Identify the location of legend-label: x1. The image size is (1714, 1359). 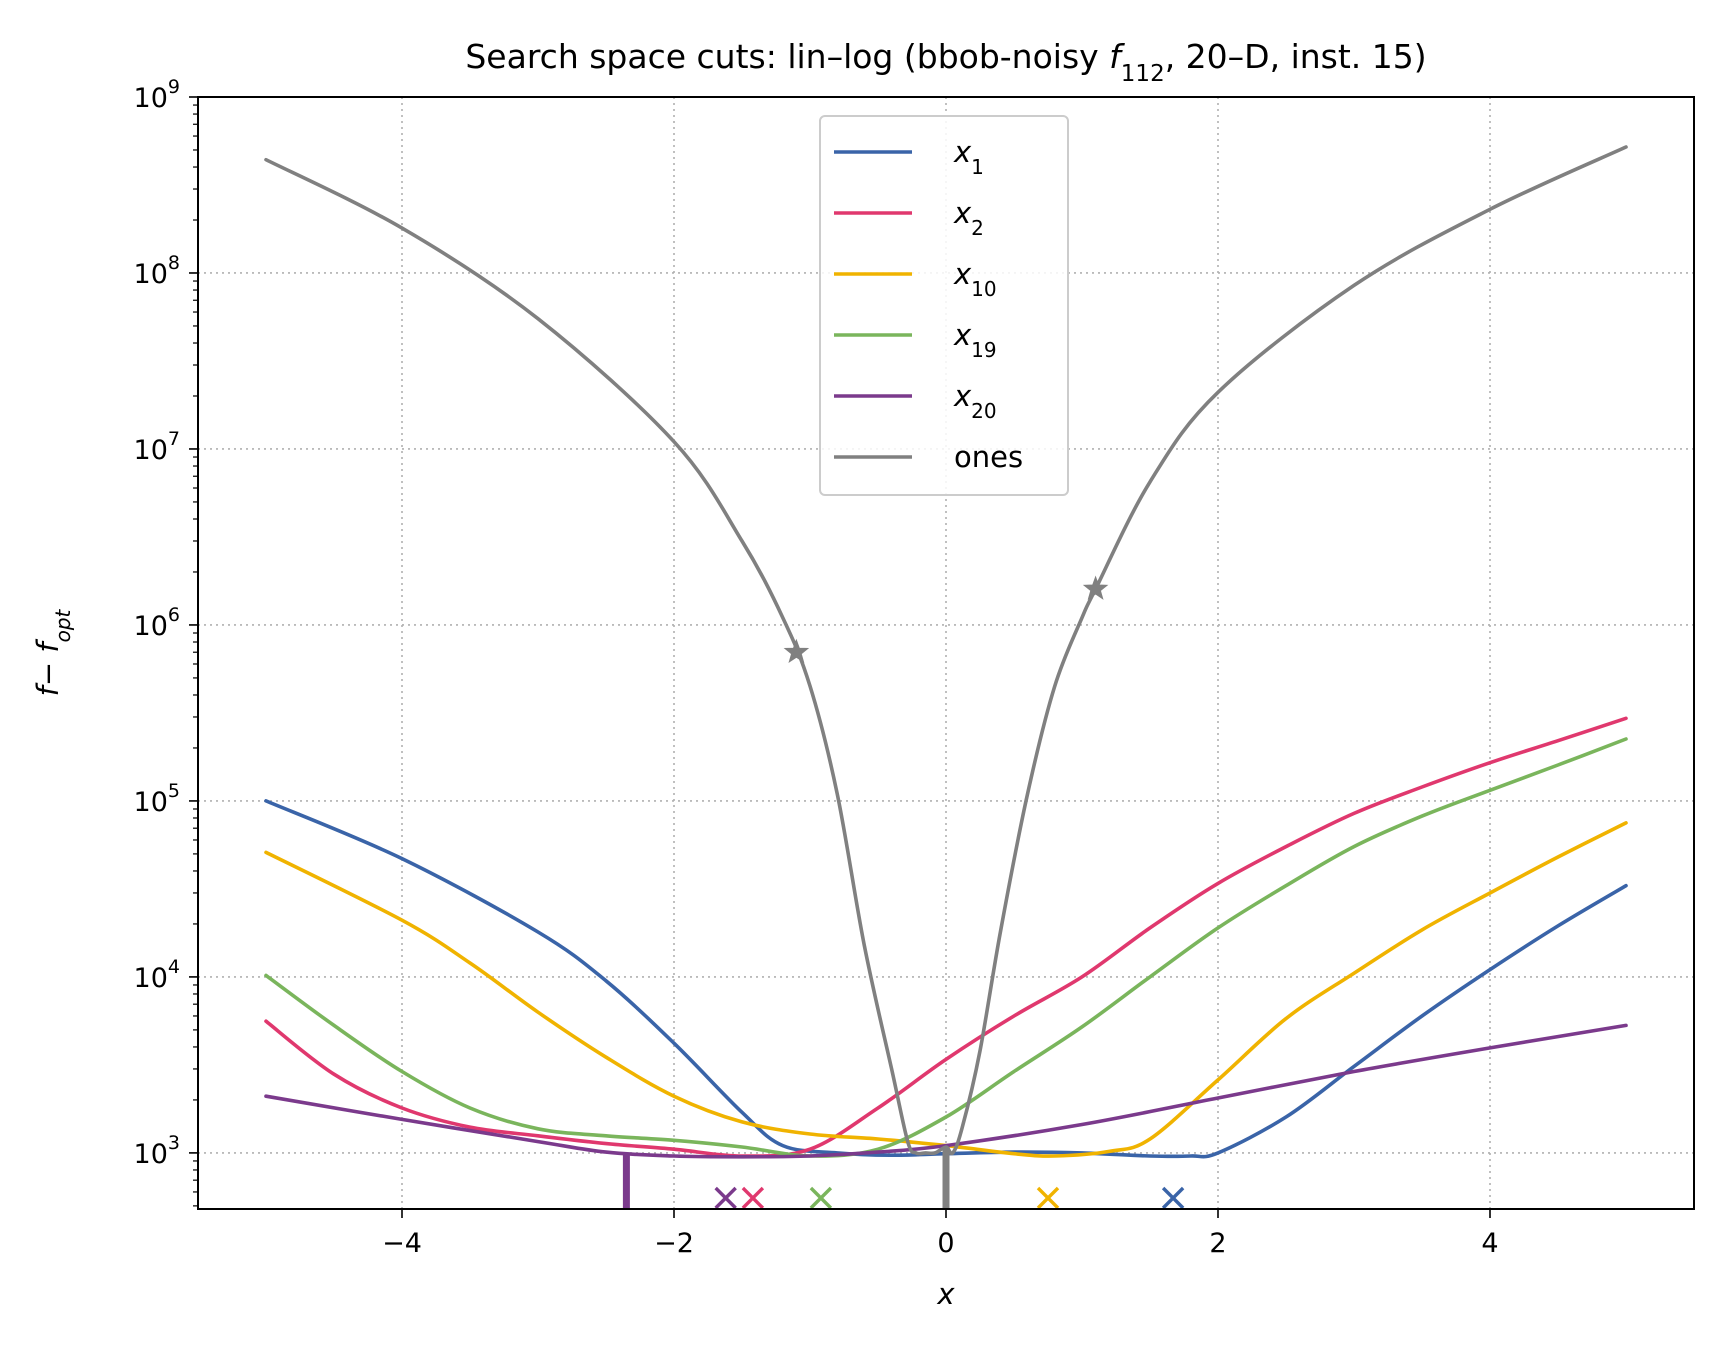
(968, 157).